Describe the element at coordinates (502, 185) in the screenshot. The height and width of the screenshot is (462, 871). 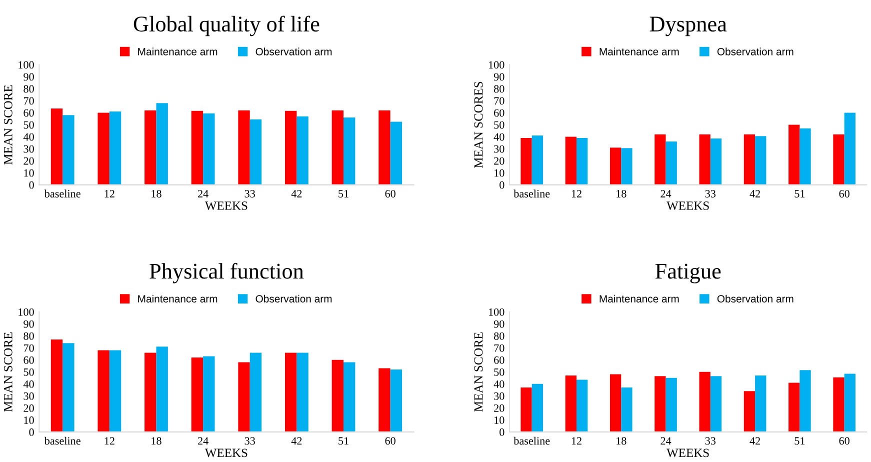
I see `y-tick-label: 0` at that location.